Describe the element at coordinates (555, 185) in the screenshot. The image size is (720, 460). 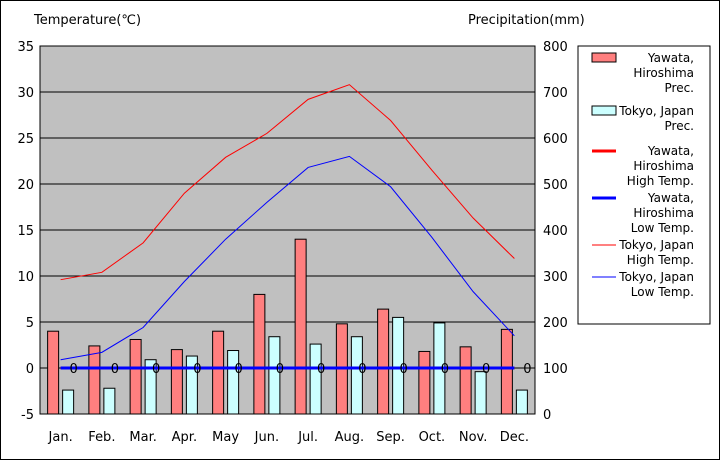
I see `right-tick-label: 500` at that location.